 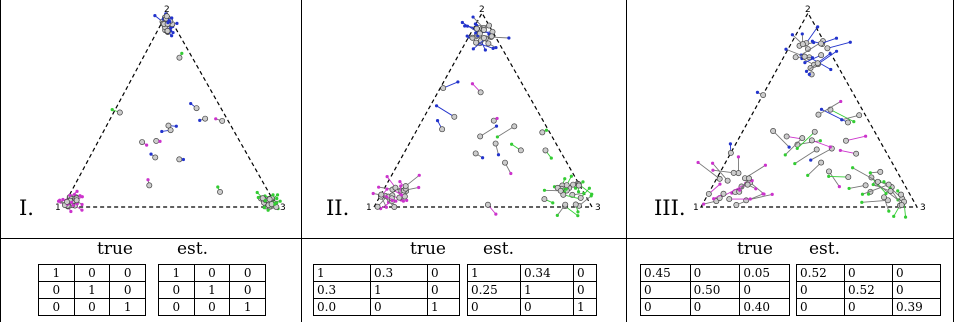 I want to click on simplex-triangle, so click(x=809, y=109).